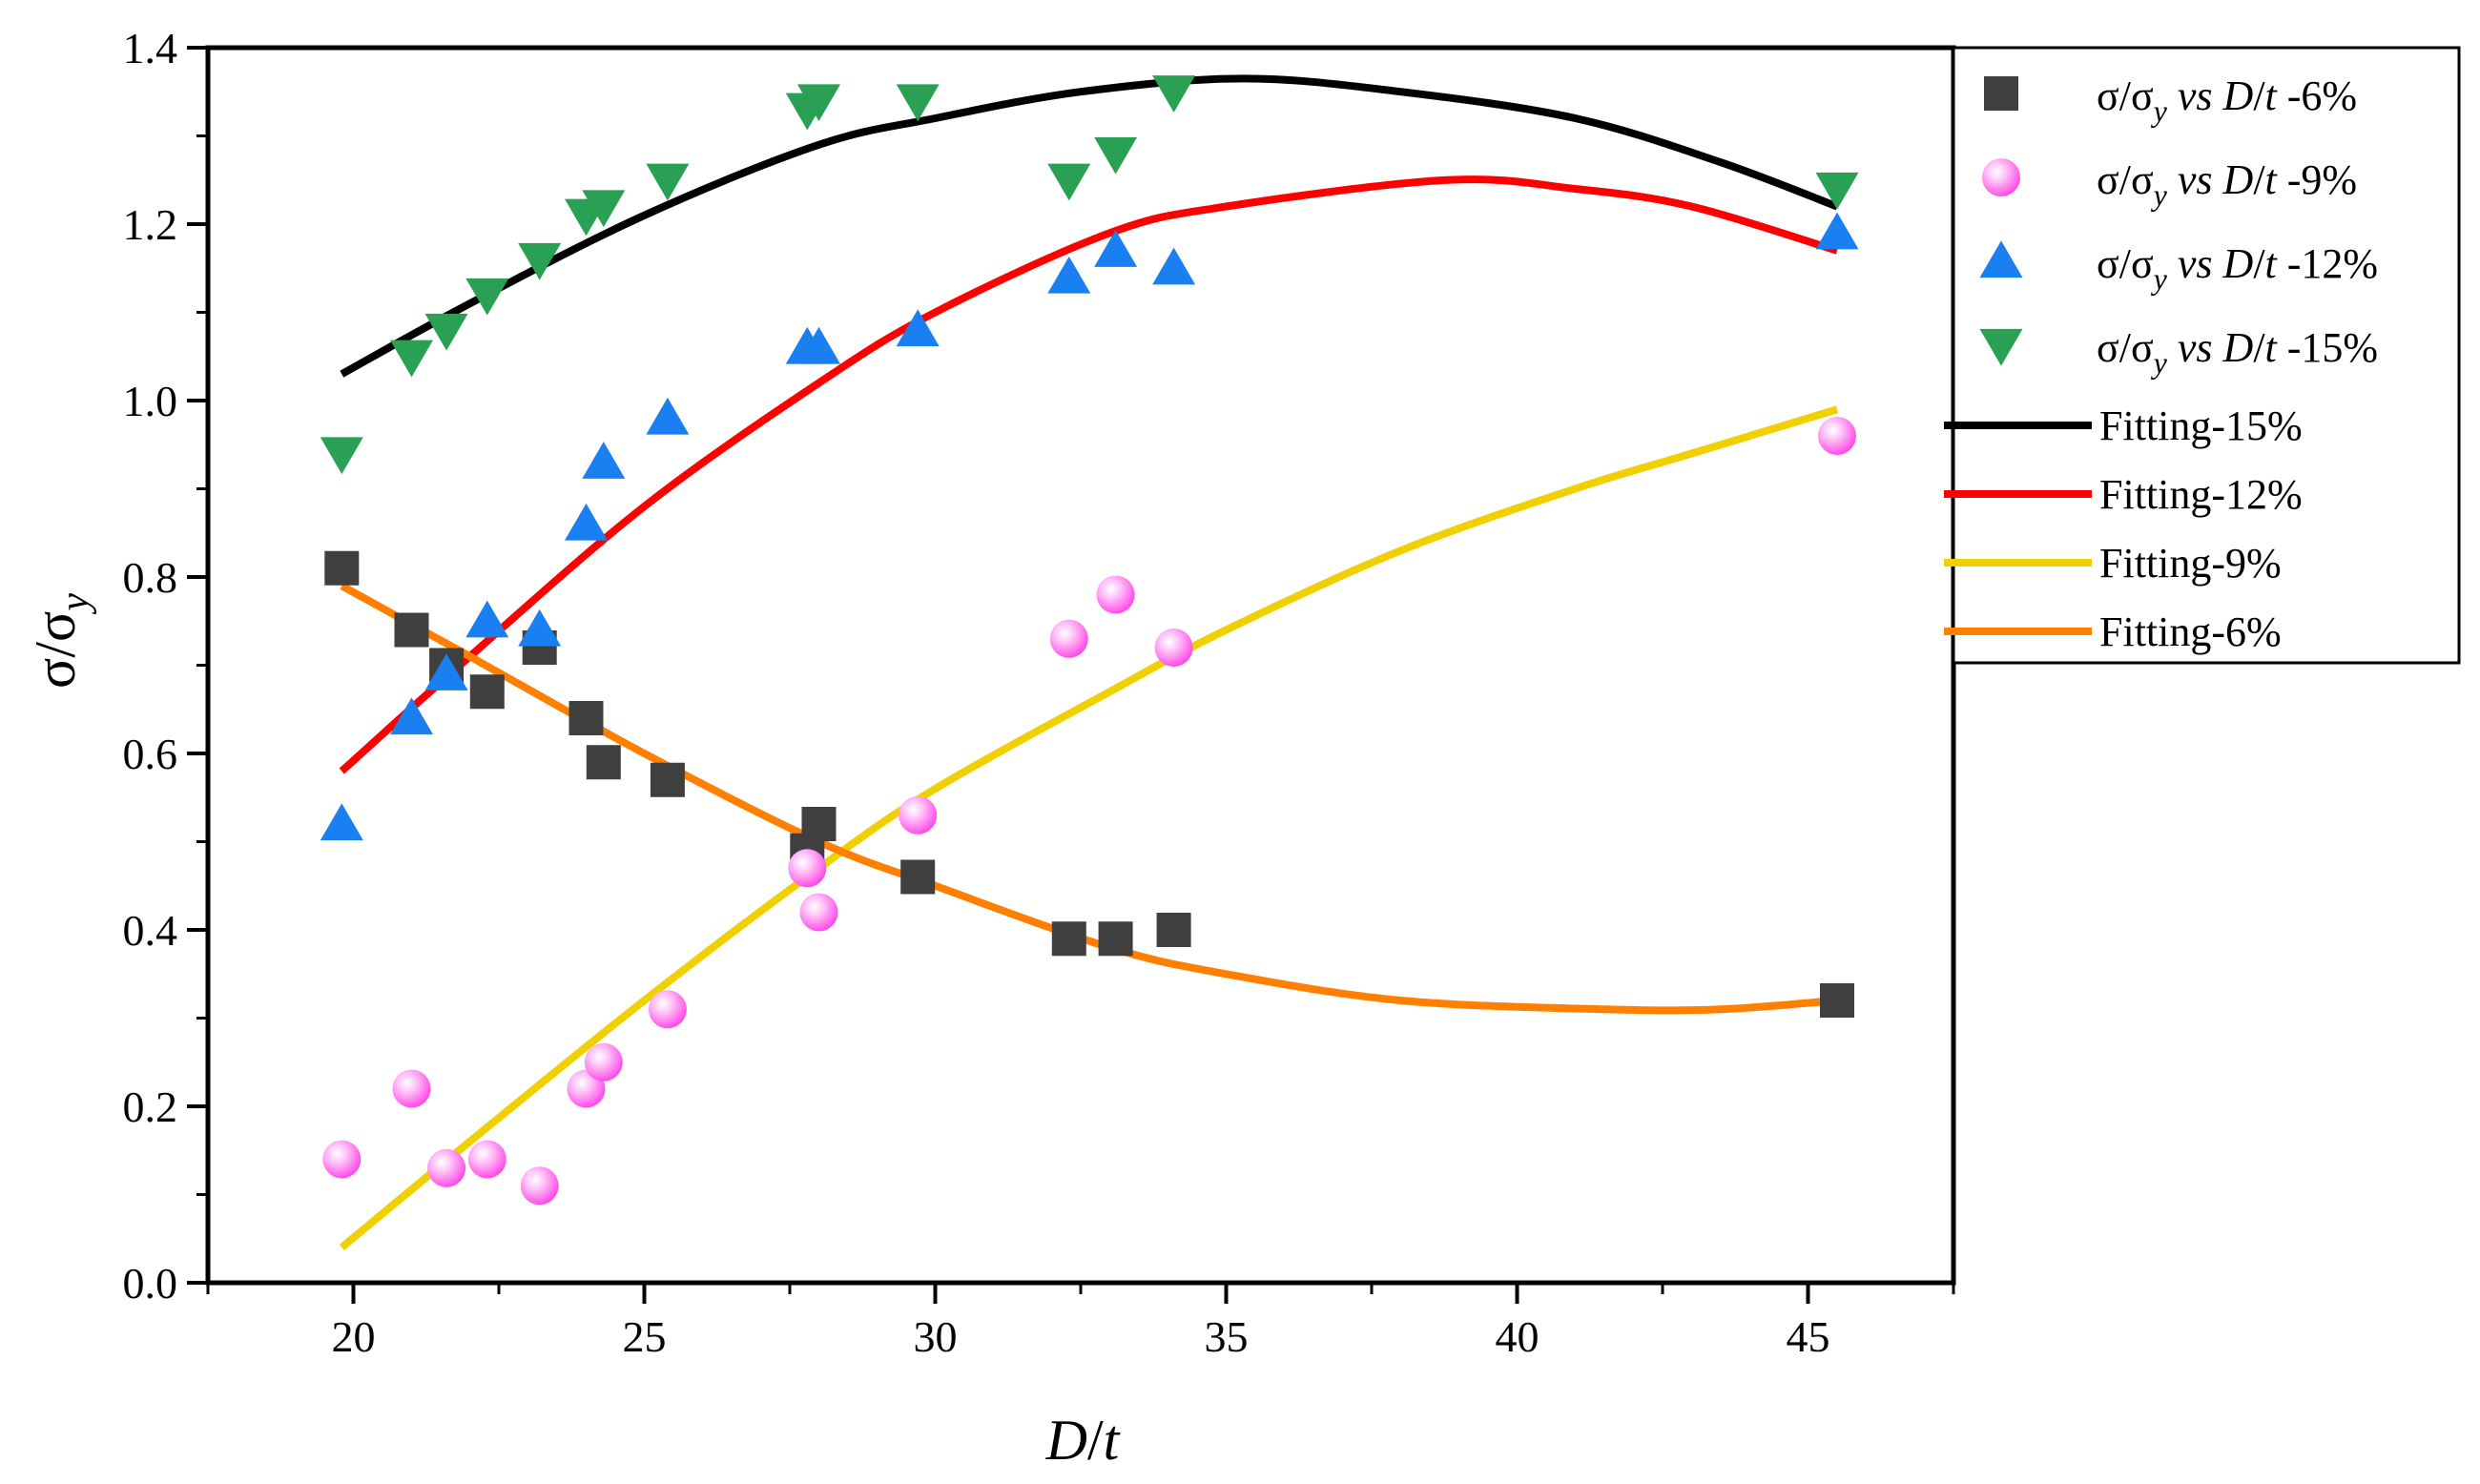  Describe the element at coordinates (150, 224) in the screenshot. I see `y-tick-label: 1.2` at that location.